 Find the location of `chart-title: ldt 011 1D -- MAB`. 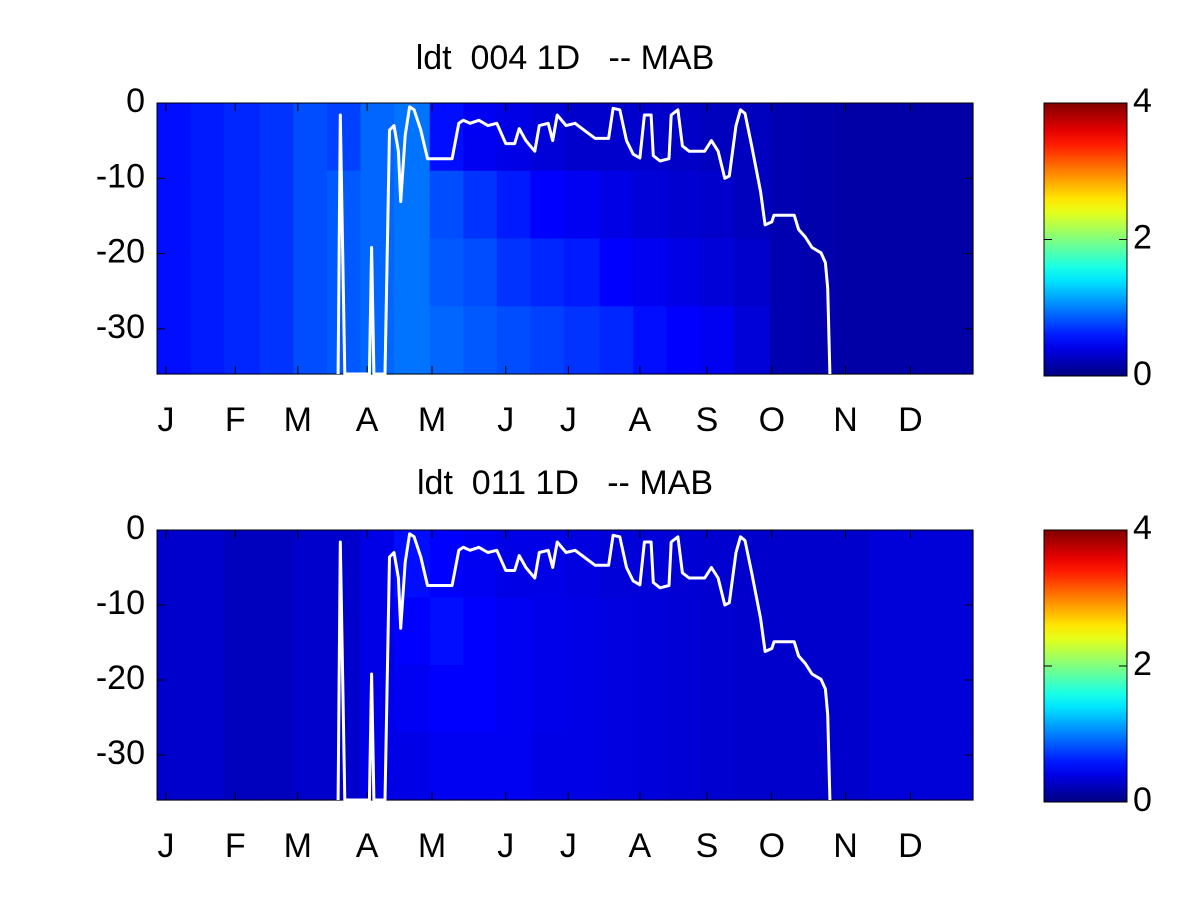

chart-title: ldt 011 1D -- MAB is located at coordinates (565, 483).